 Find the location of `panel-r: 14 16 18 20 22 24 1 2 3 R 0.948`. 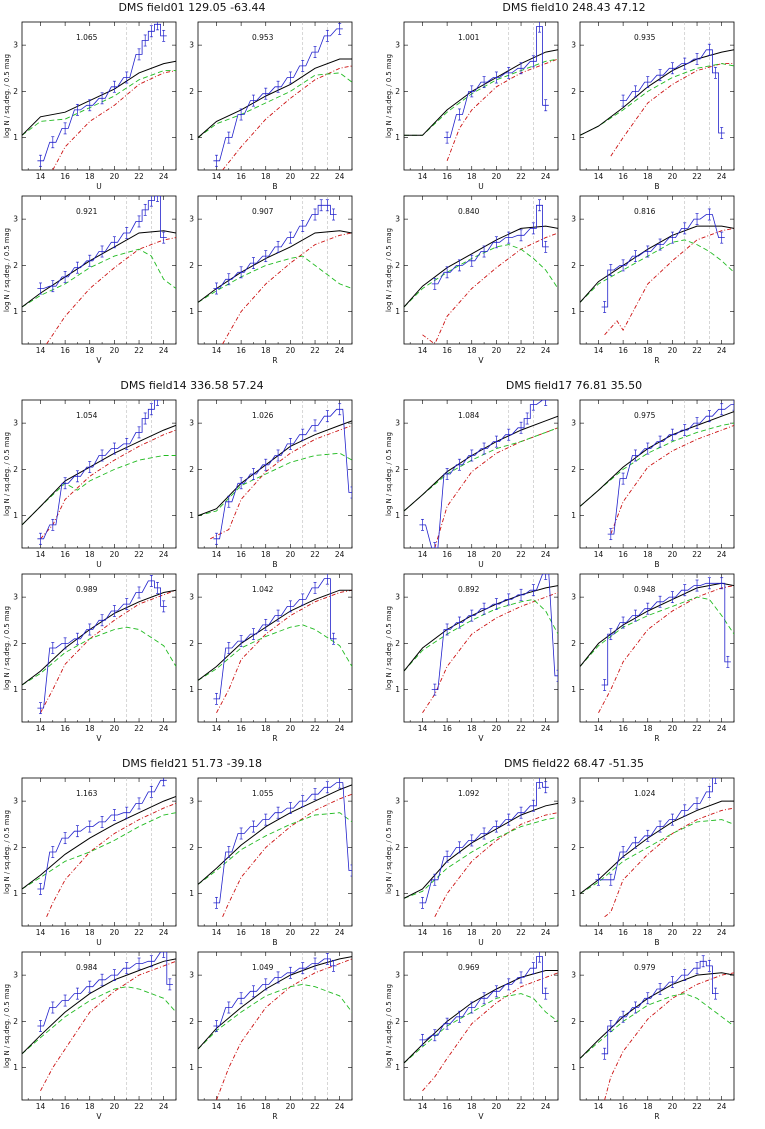

panel-r: 14 16 18 20 22 24 1 2 3 R 0.948 is located at coordinates (653, 658).